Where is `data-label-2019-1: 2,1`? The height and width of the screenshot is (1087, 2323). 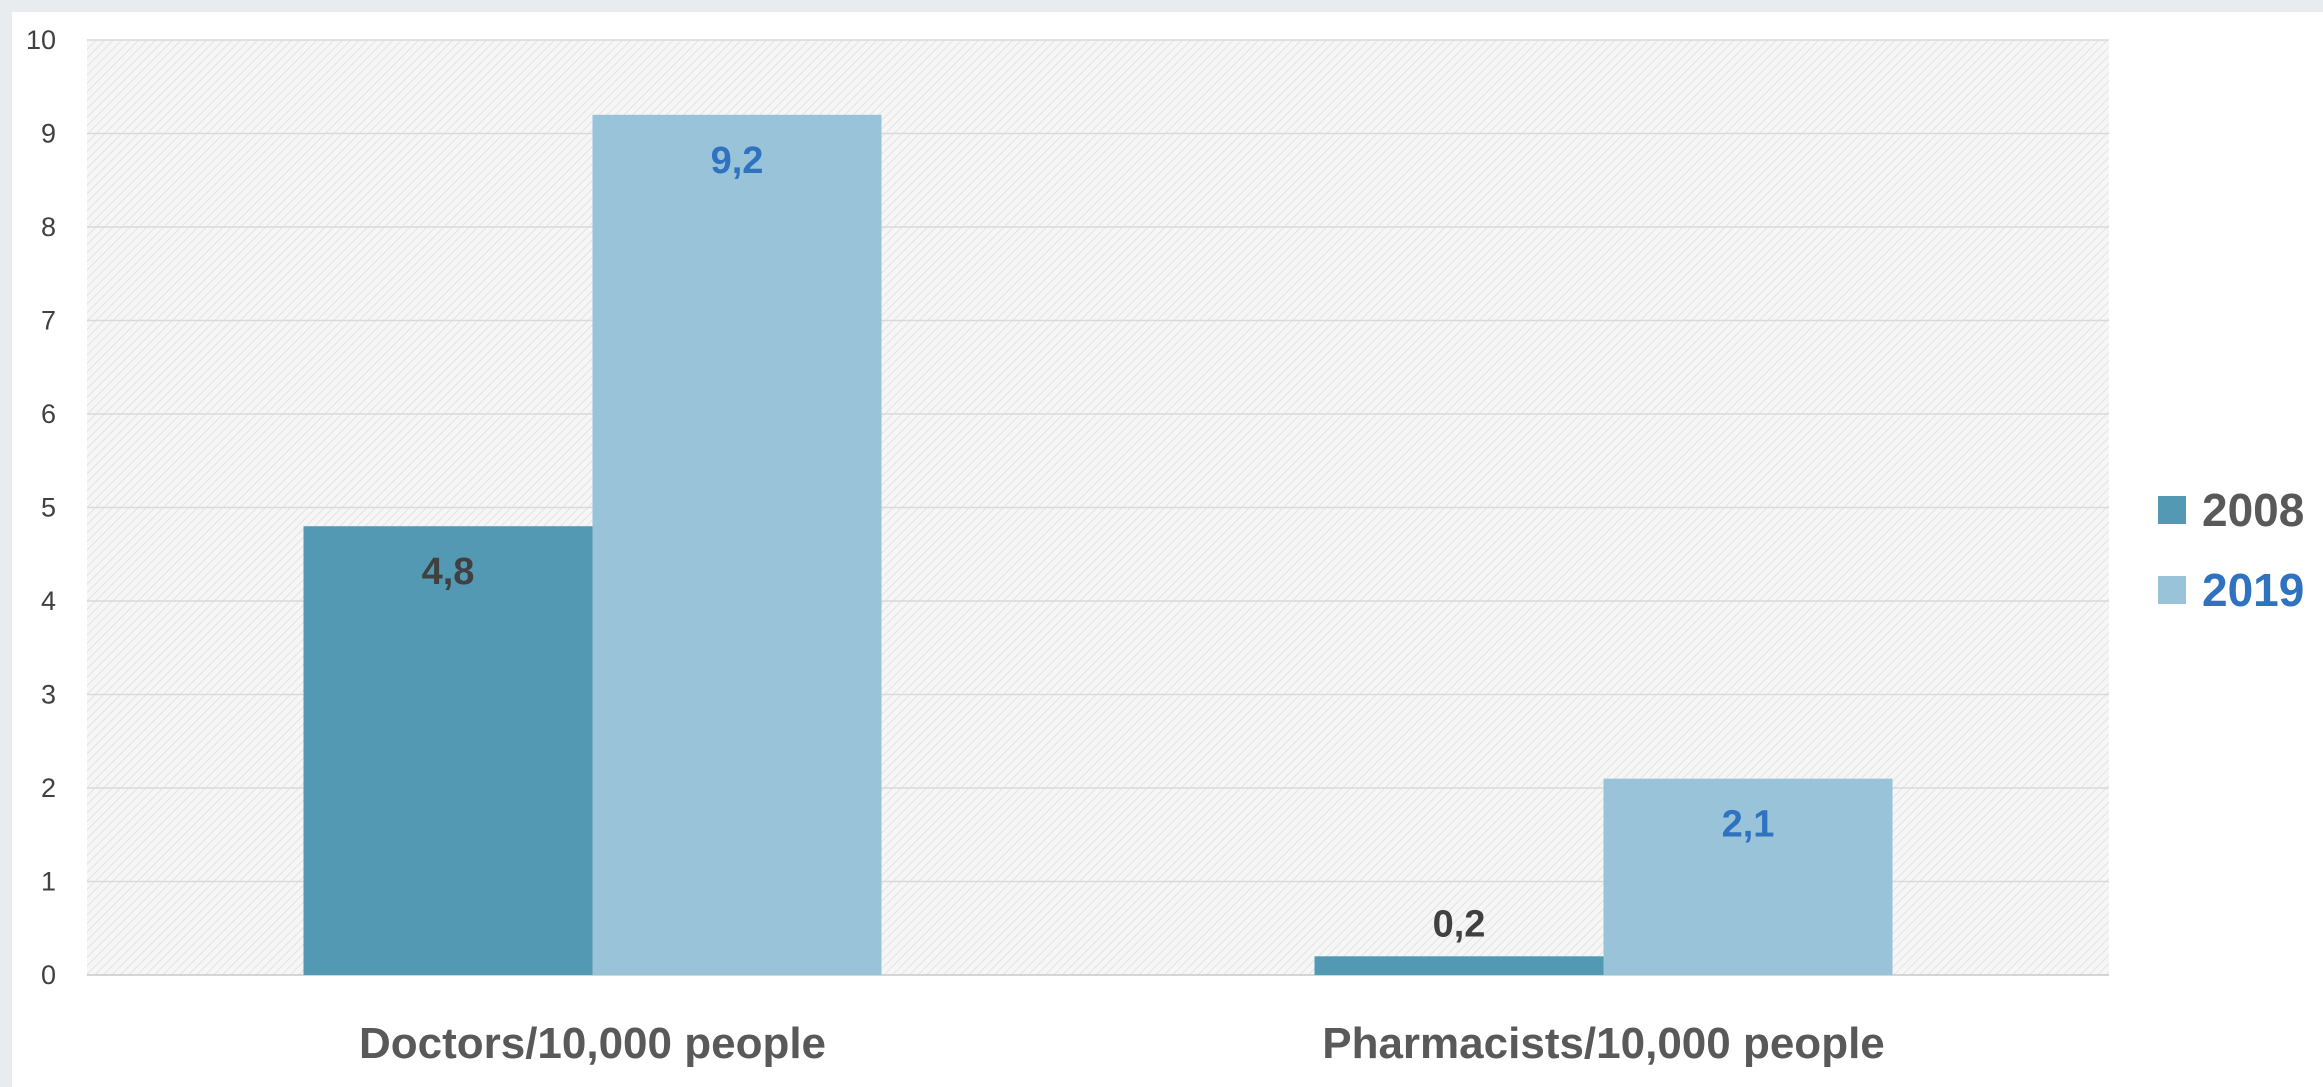 data-label-2019-1: 2,1 is located at coordinates (1748, 825).